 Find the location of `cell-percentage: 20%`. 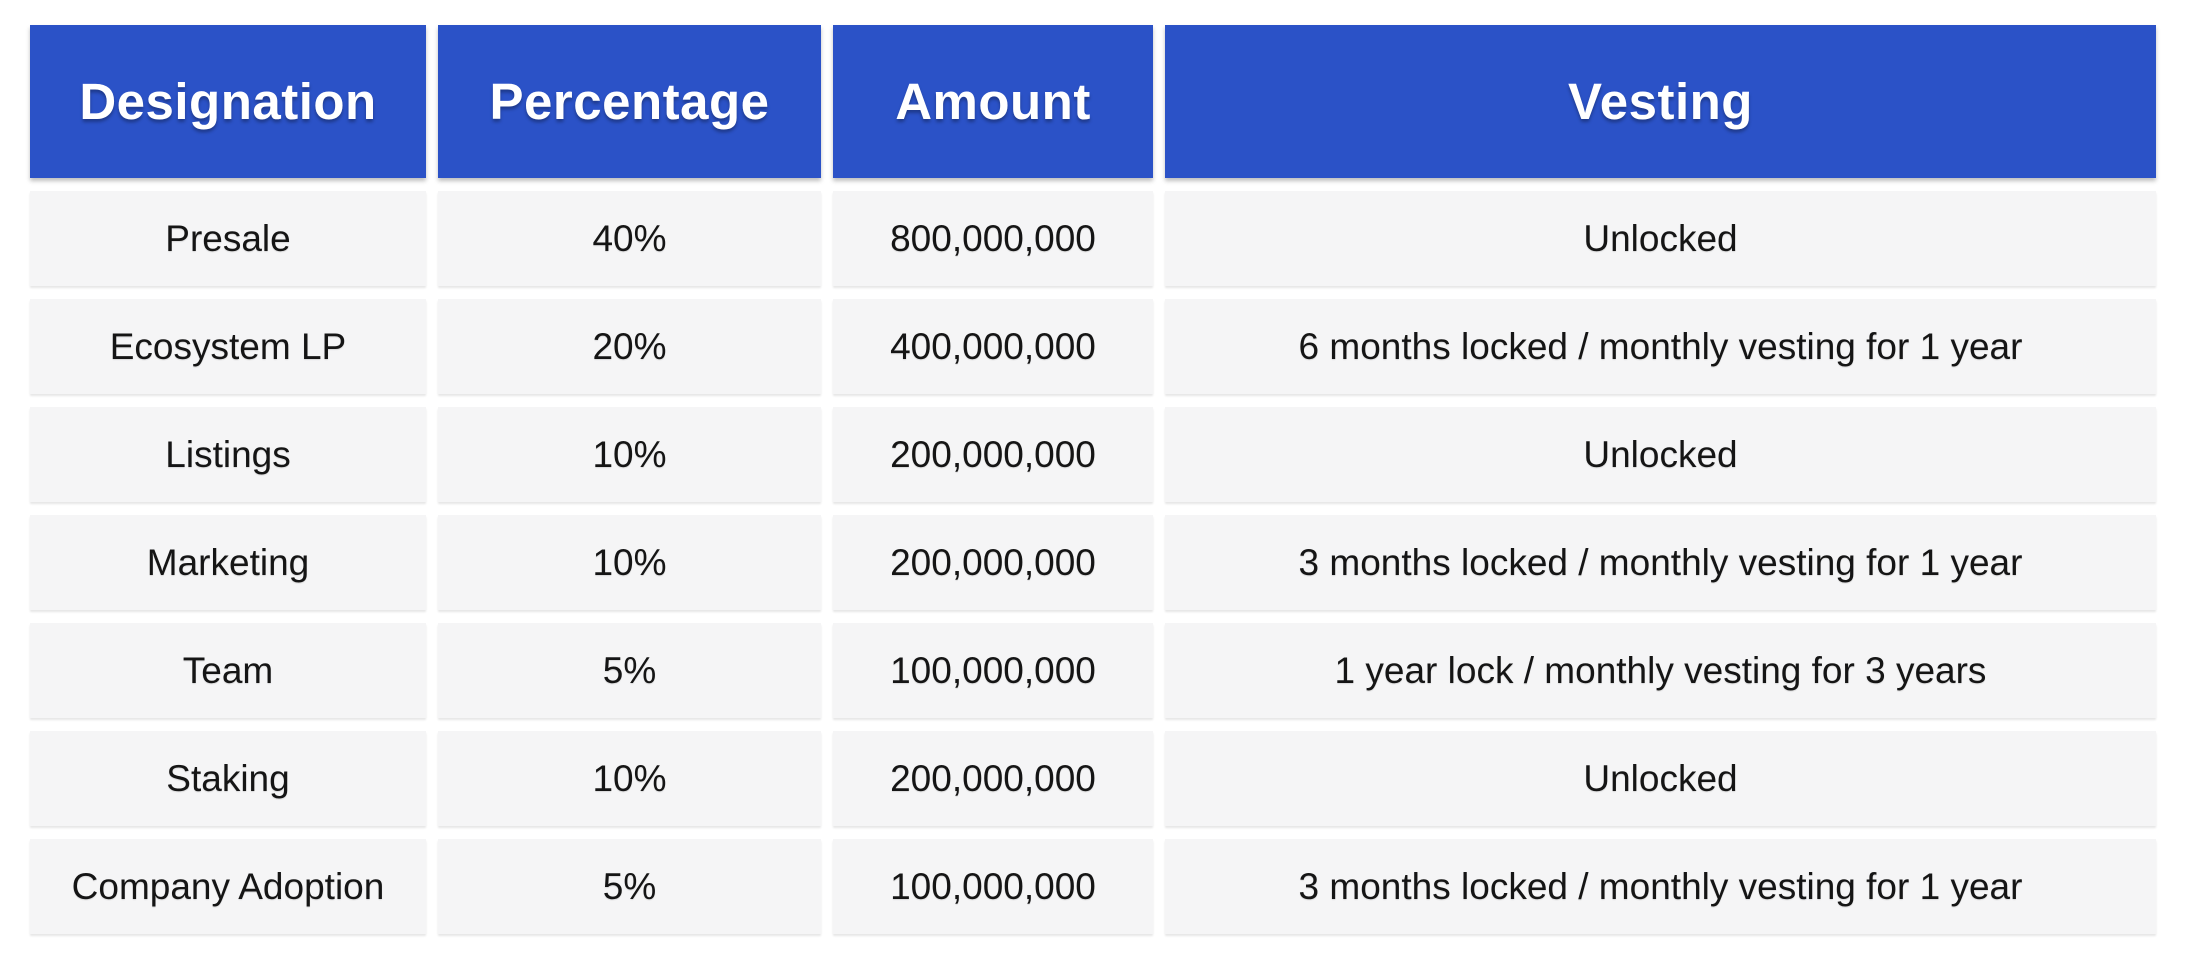

cell-percentage: 20% is located at coordinates (629, 346).